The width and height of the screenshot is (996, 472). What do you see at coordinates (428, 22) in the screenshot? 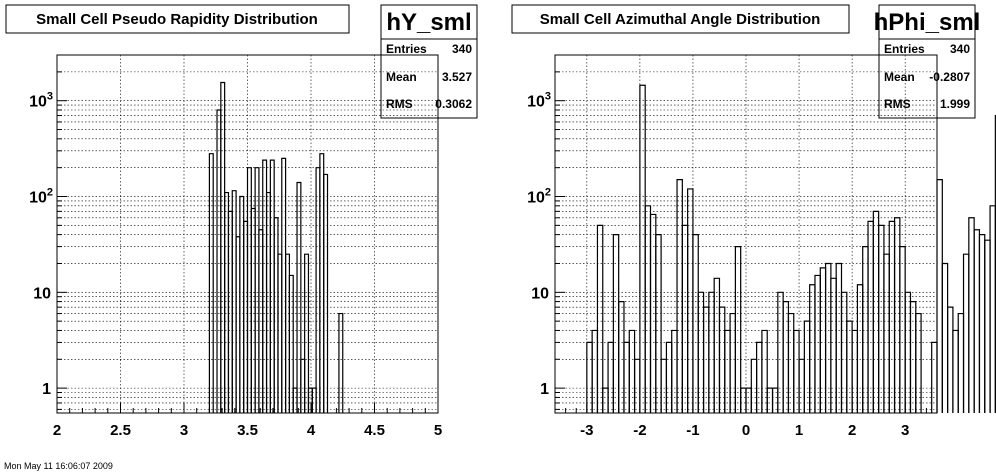
I see `histogram-name: hY_sml` at bounding box center [428, 22].